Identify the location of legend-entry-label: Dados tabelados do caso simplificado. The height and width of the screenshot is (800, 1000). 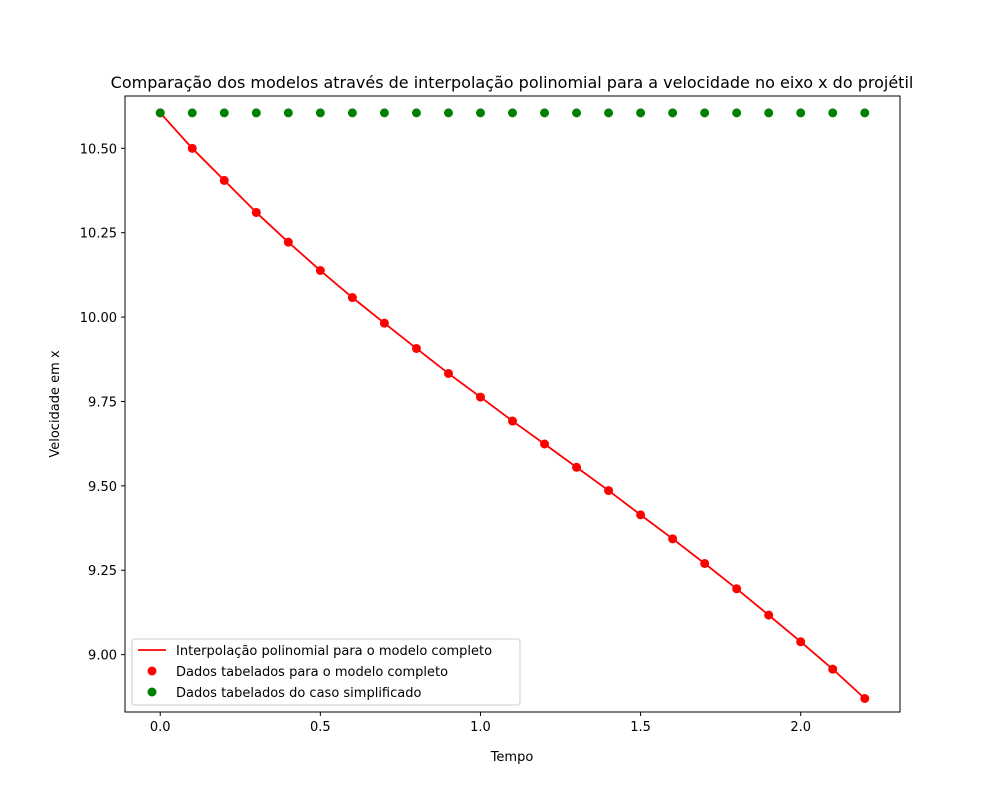
(298, 693).